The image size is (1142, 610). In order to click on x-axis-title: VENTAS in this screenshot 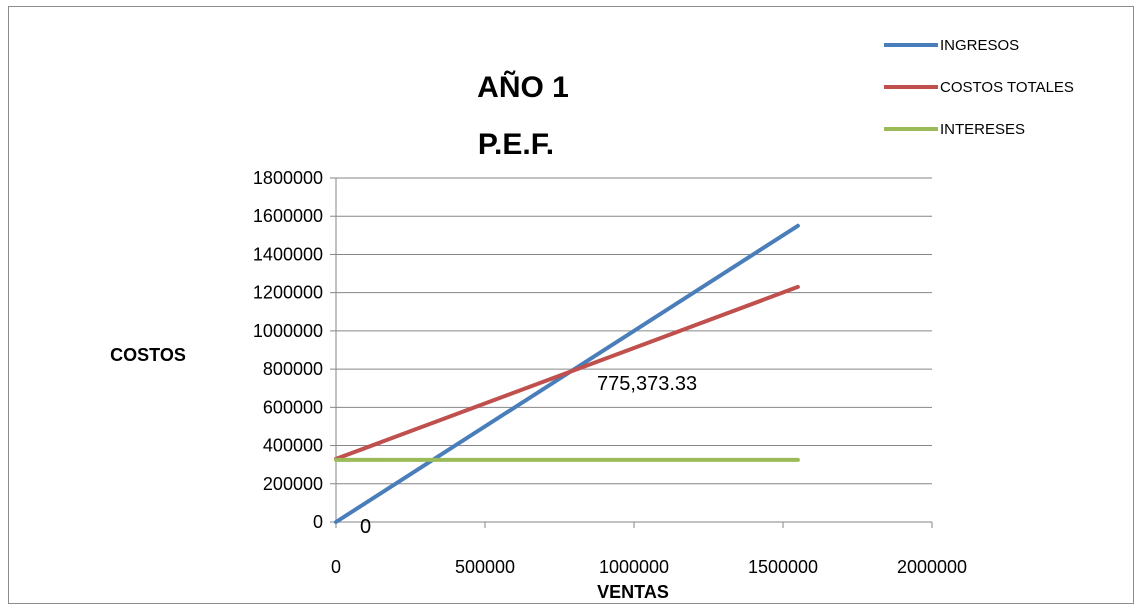, I will do `click(633, 592)`.